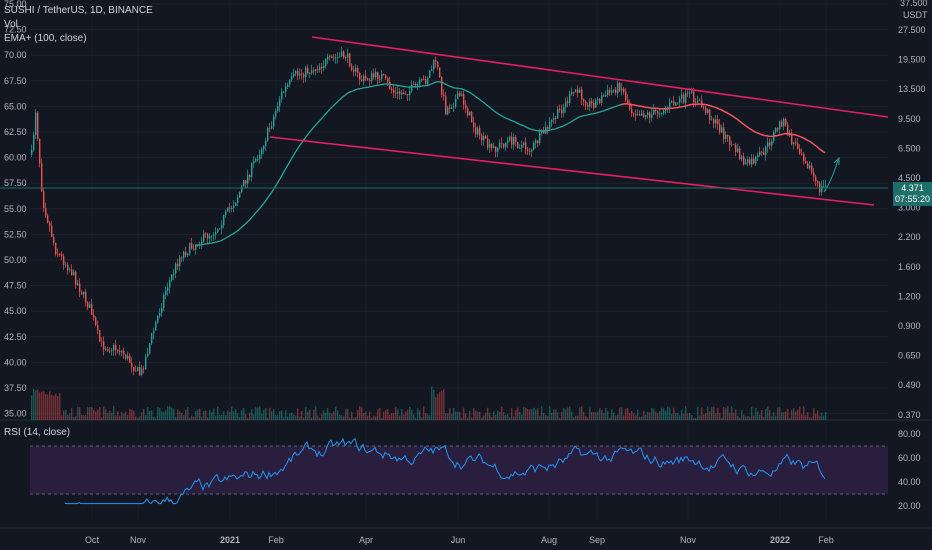 The width and height of the screenshot is (932, 550). I want to click on channel-lower-line, so click(572, 171).